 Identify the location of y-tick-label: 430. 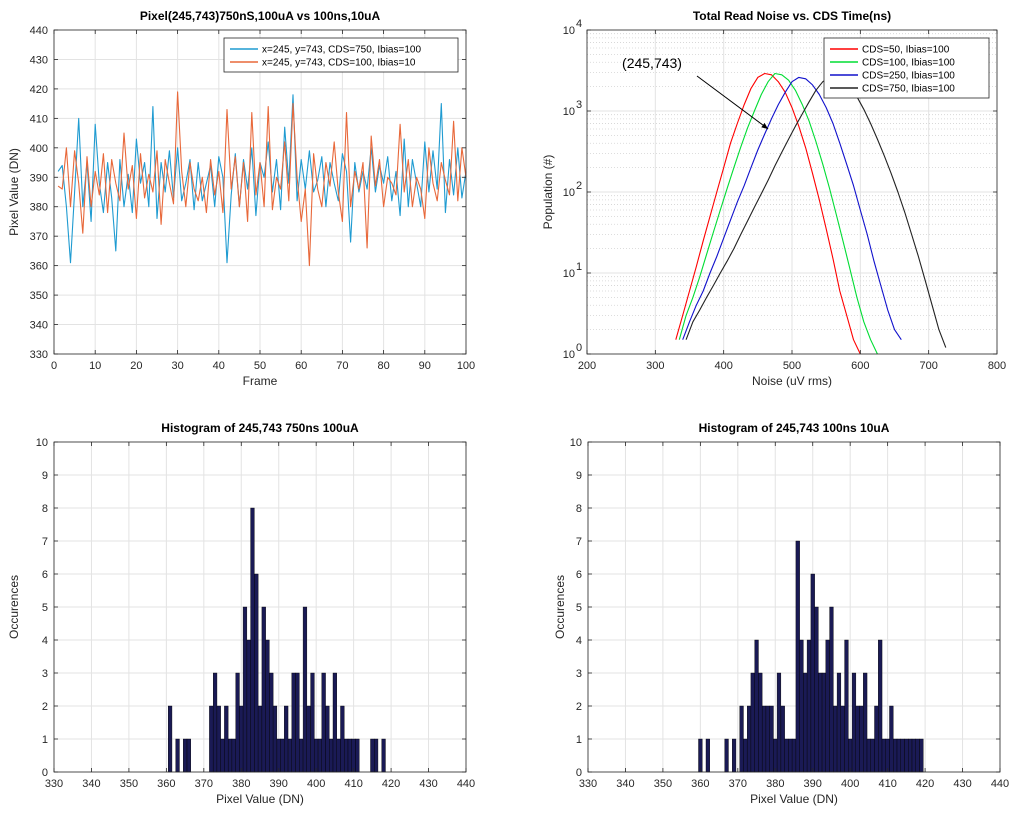
(39, 60).